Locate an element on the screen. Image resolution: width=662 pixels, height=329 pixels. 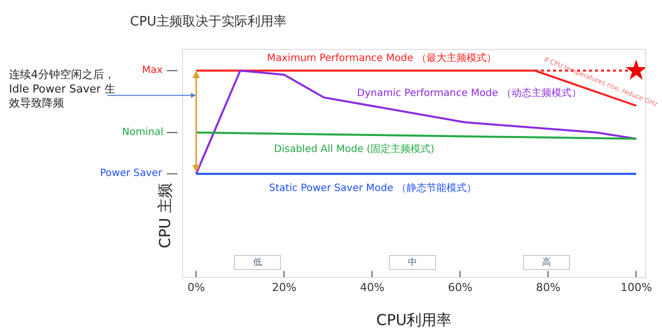
text: Max is located at coordinates (152, 70).